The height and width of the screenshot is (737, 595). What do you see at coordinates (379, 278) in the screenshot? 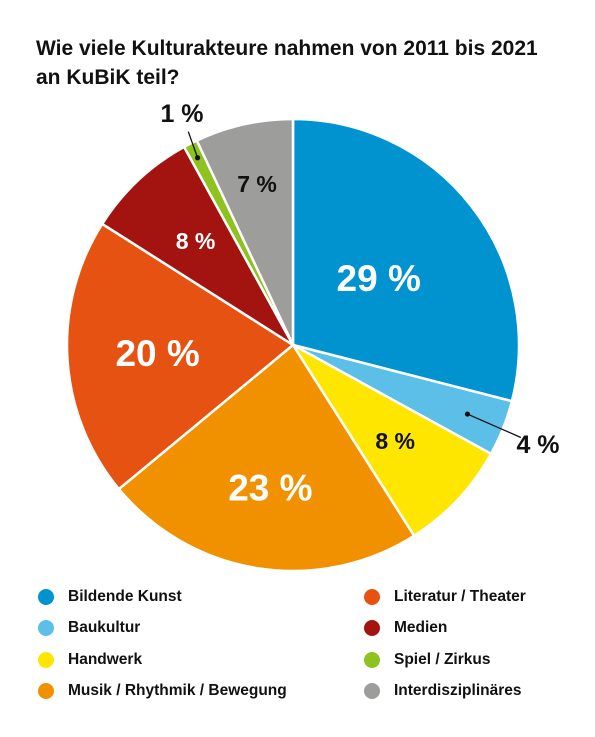
I see `data-label-bildende-kunst: 29 %` at bounding box center [379, 278].